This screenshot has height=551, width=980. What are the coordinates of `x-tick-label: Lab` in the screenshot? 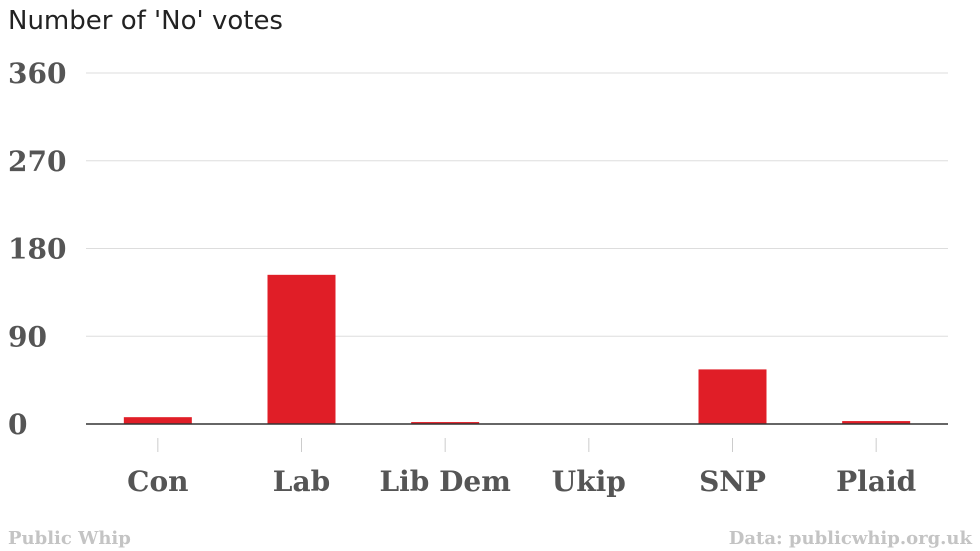 It's located at (301, 481).